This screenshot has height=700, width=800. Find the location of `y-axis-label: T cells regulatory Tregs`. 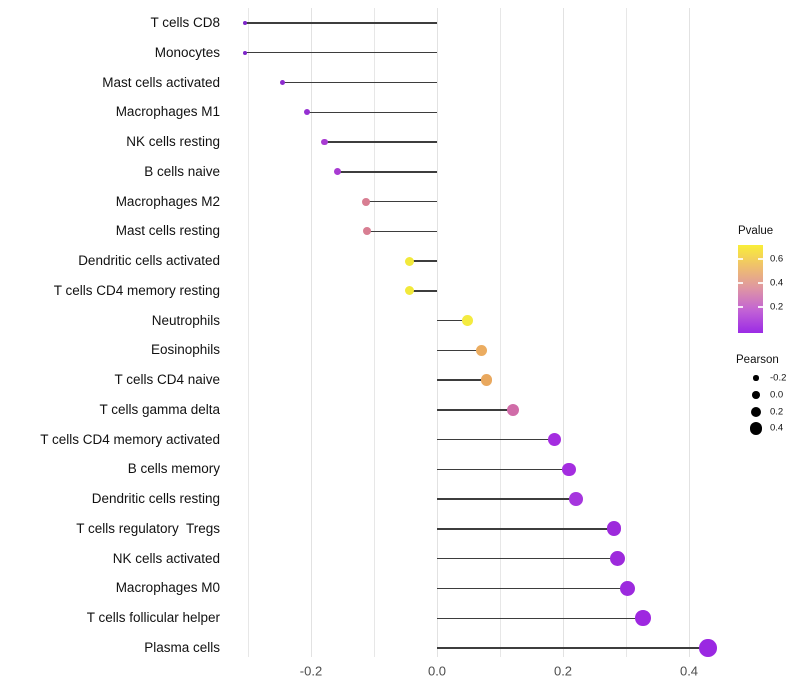

y-axis-label: T cells regulatory Tregs is located at coordinates (148, 528).